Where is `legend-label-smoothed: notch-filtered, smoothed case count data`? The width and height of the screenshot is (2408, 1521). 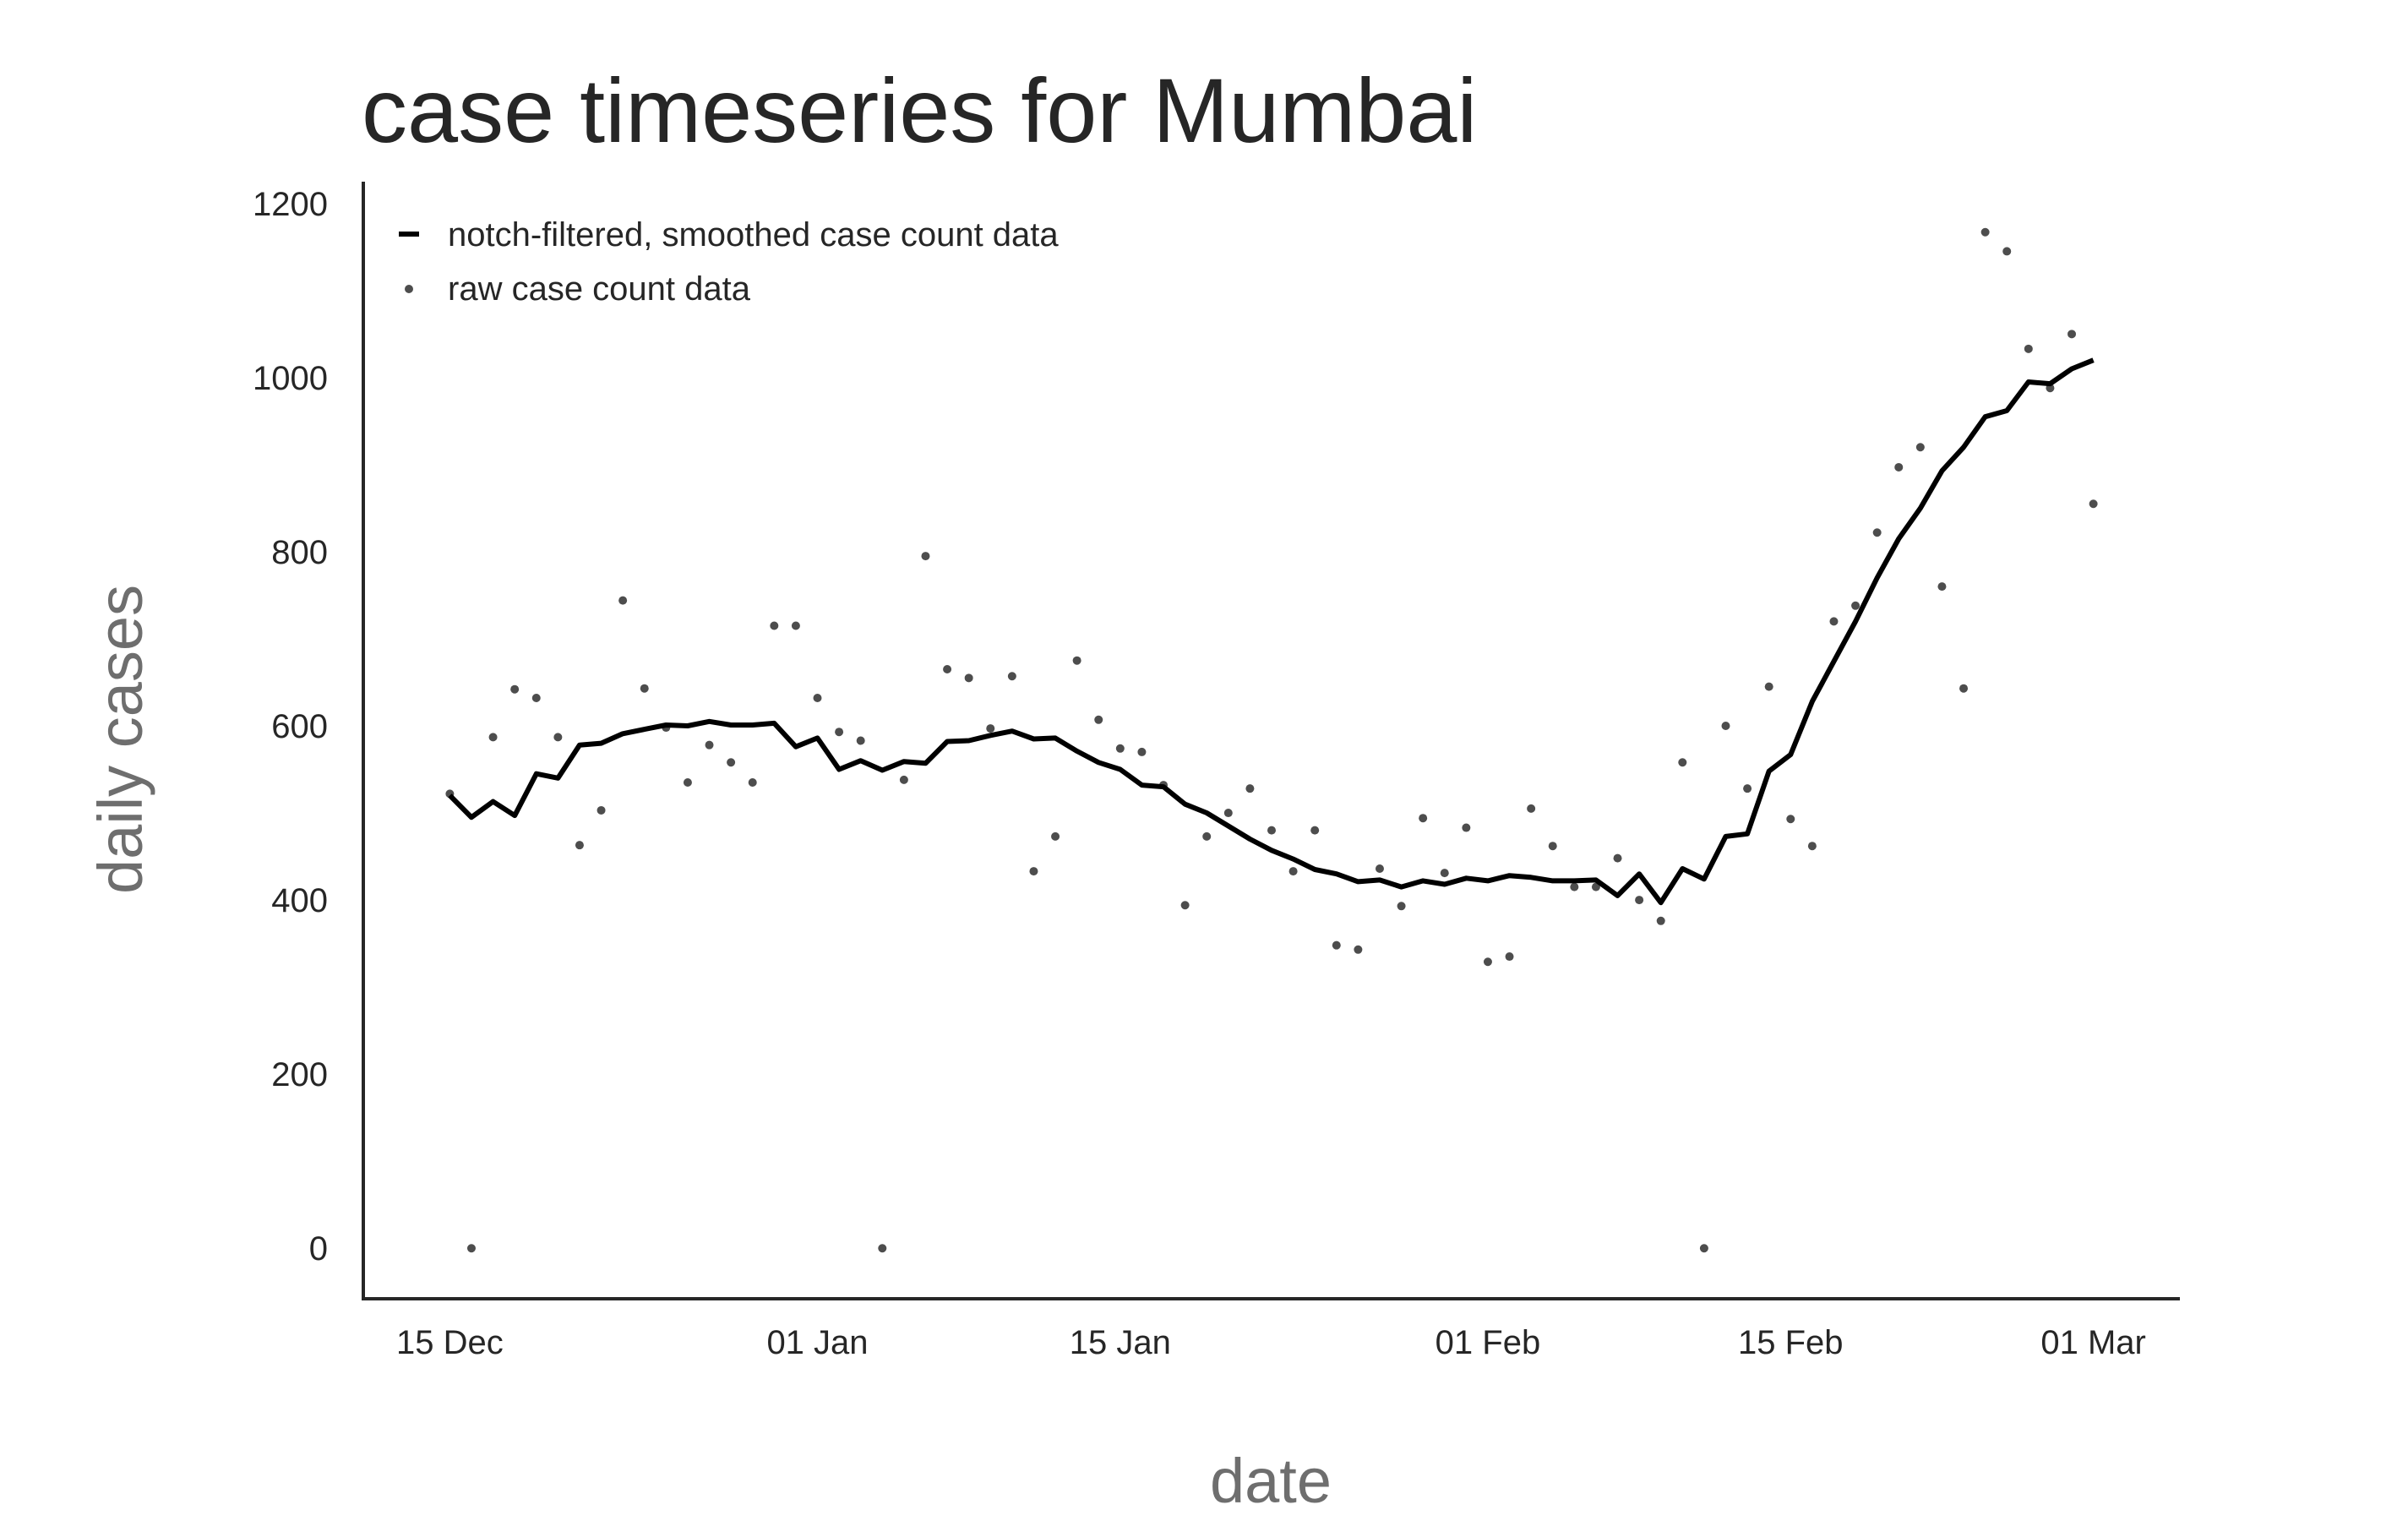
legend-label-smoothed: notch-filtered, smoothed case count data is located at coordinates (753, 235).